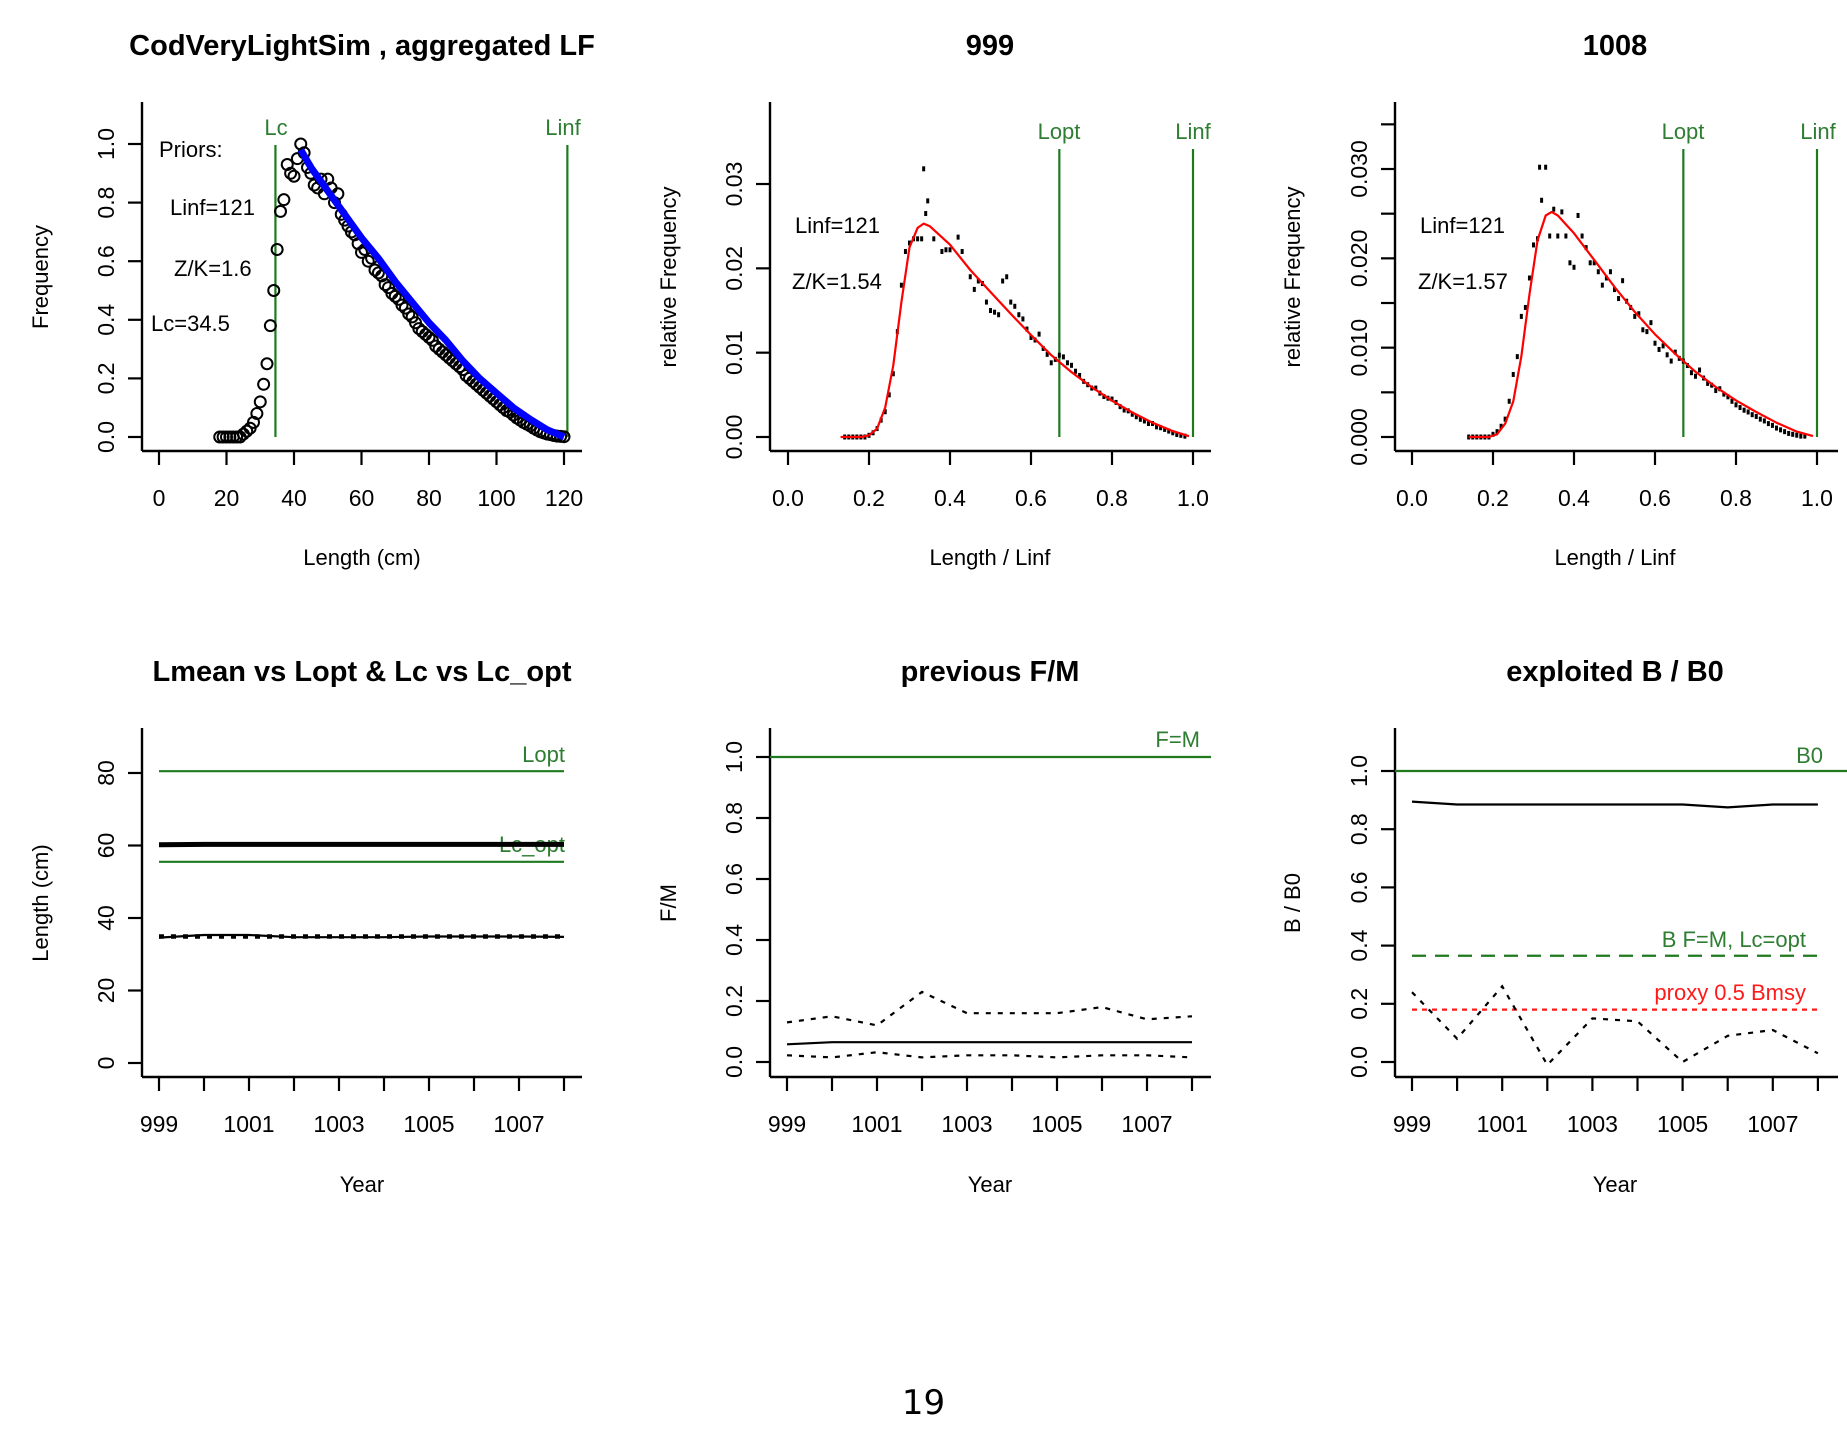 This screenshot has height=1436, width=1847. I want to click on y-tick-label: 80, so click(106, 773).